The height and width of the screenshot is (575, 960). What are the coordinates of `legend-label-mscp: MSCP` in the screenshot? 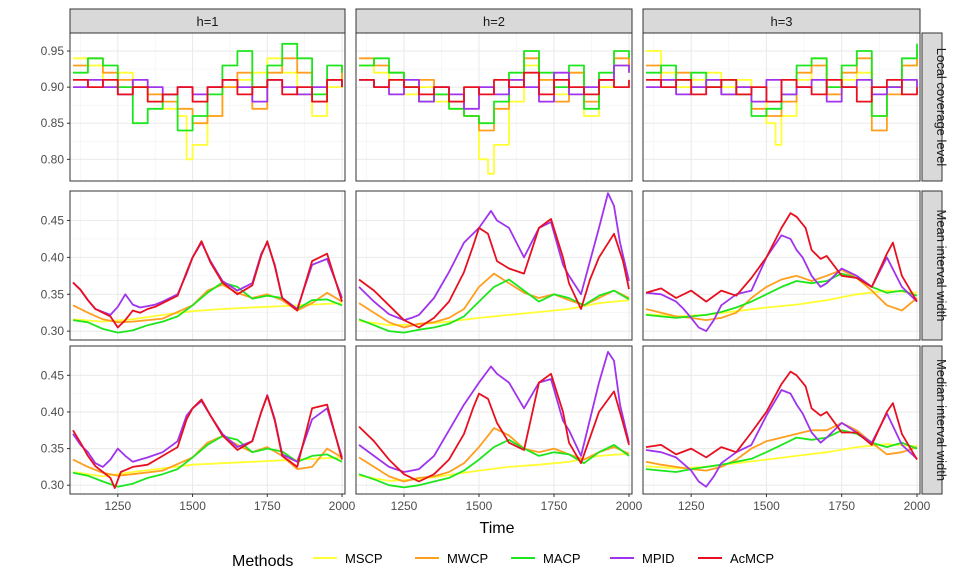 It's located at (364, 558).